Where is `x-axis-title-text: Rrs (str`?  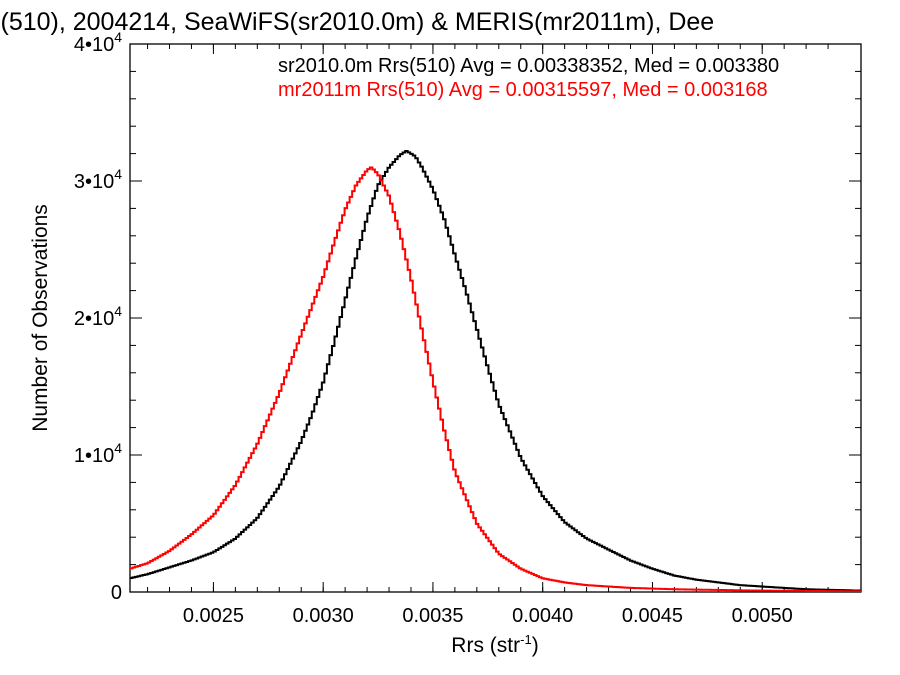 x-axis-title-text: Rrs (str is located at coordinates (485, 645).